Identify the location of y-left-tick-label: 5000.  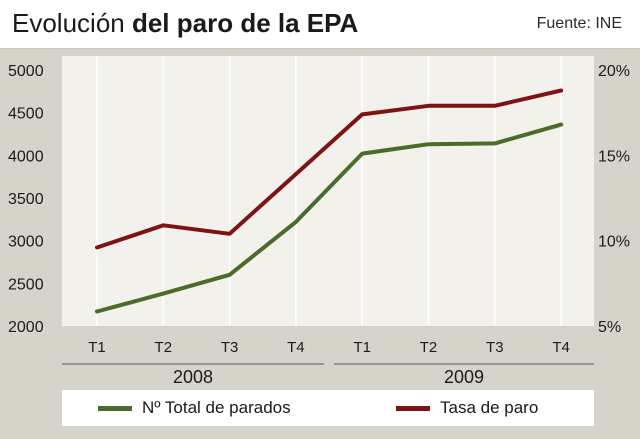
(26, 71).